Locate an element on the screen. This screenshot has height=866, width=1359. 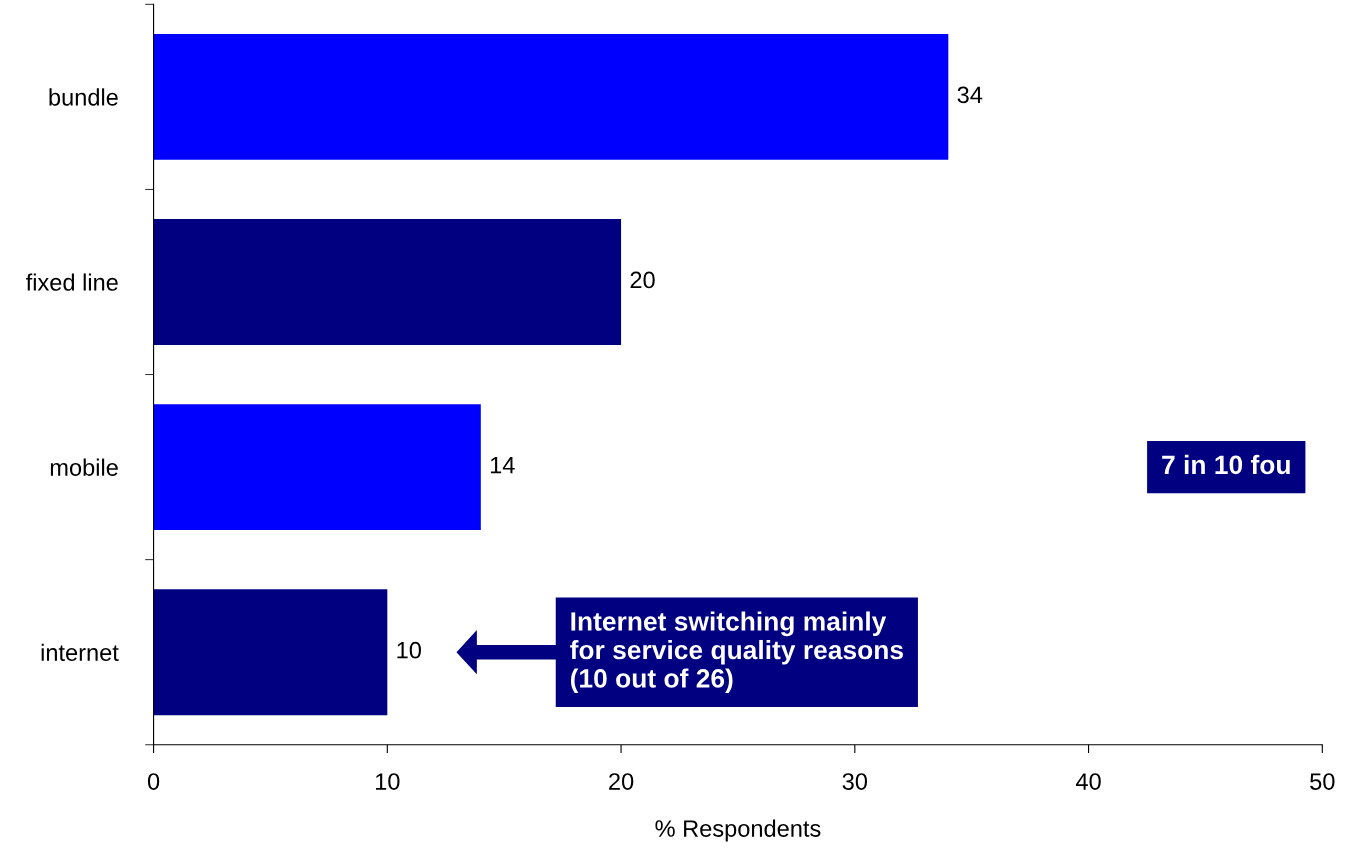
x-tick-label: 40 is located at coordinates (1088, 781).